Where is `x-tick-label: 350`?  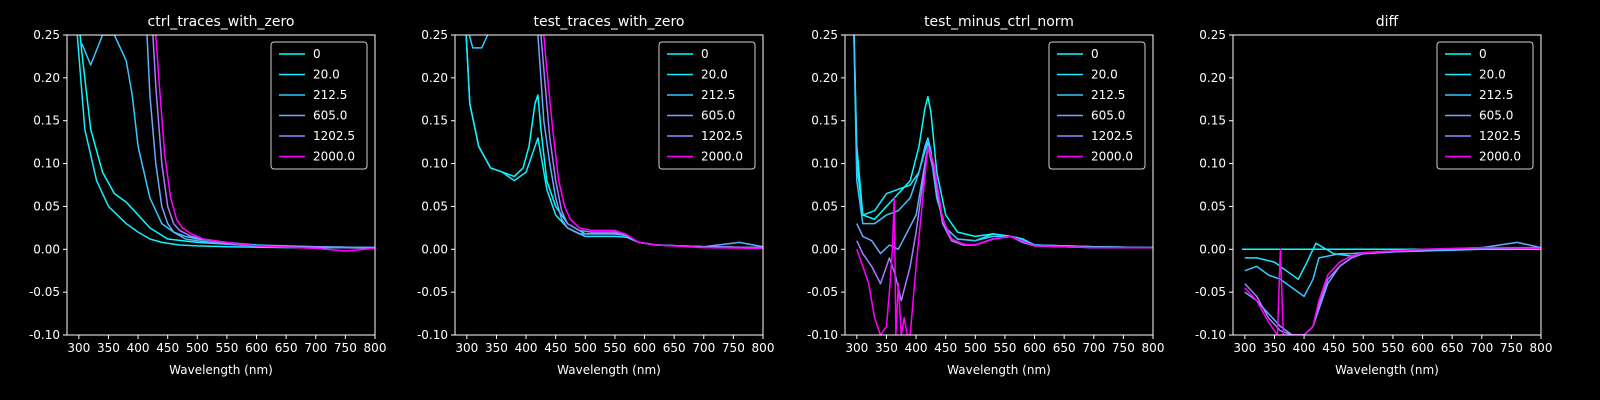 x-tick-label: 350 is located at coordinates (1274, 348).